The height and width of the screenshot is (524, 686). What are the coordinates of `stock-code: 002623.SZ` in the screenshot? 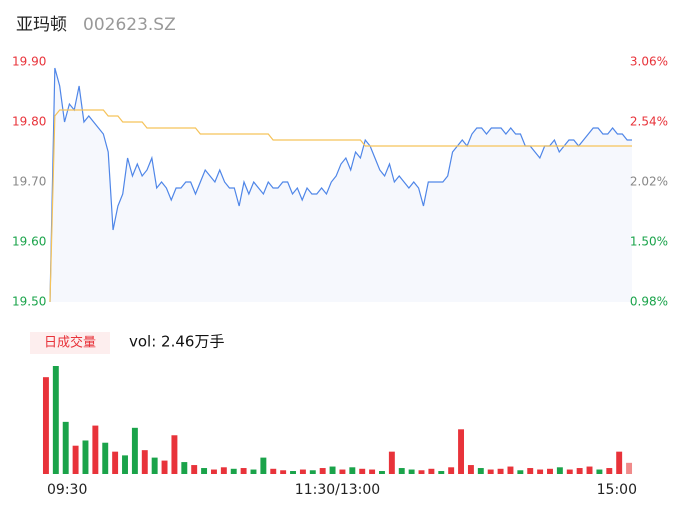 It's located at (129, 25).